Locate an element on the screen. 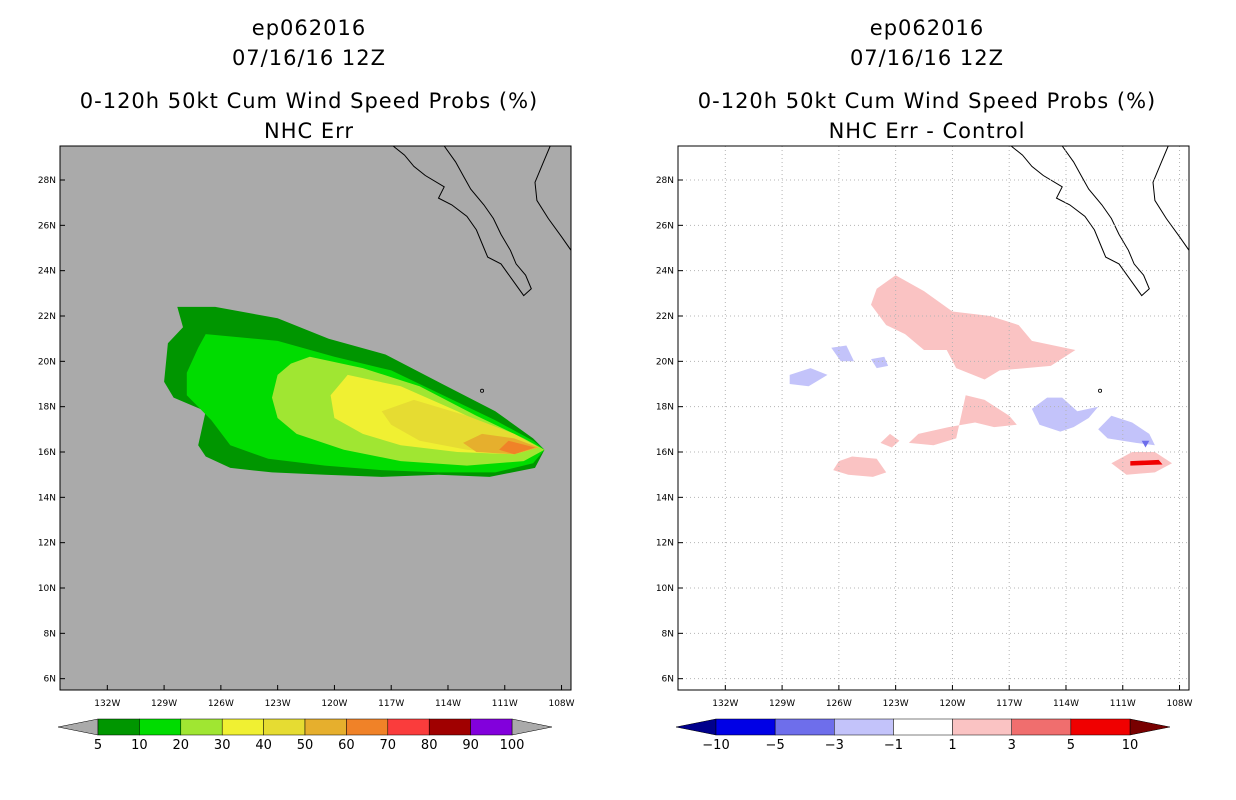  colorbar-label: 70 is located at coordinates (388, 745).